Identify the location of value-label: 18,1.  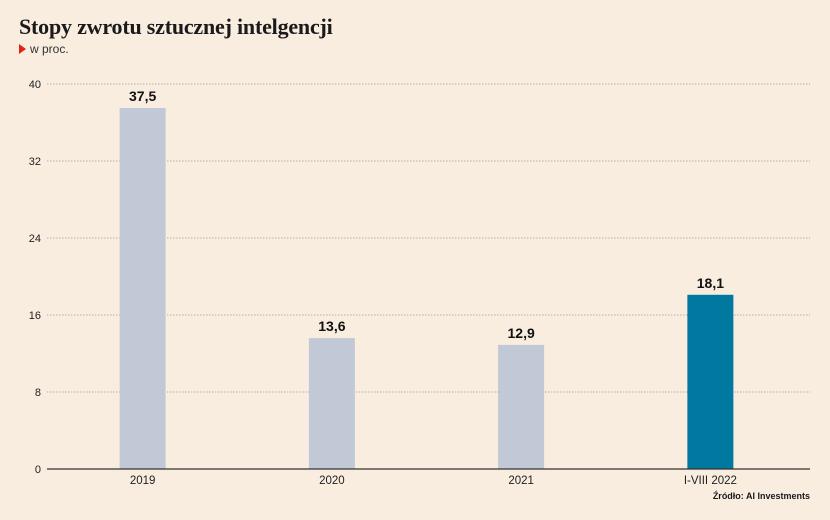
(710, 283).